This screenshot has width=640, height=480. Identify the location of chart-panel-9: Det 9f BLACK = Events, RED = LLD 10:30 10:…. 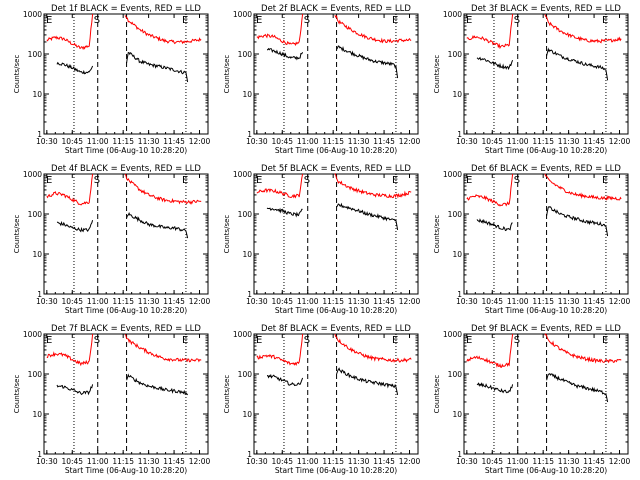
(532, 399).